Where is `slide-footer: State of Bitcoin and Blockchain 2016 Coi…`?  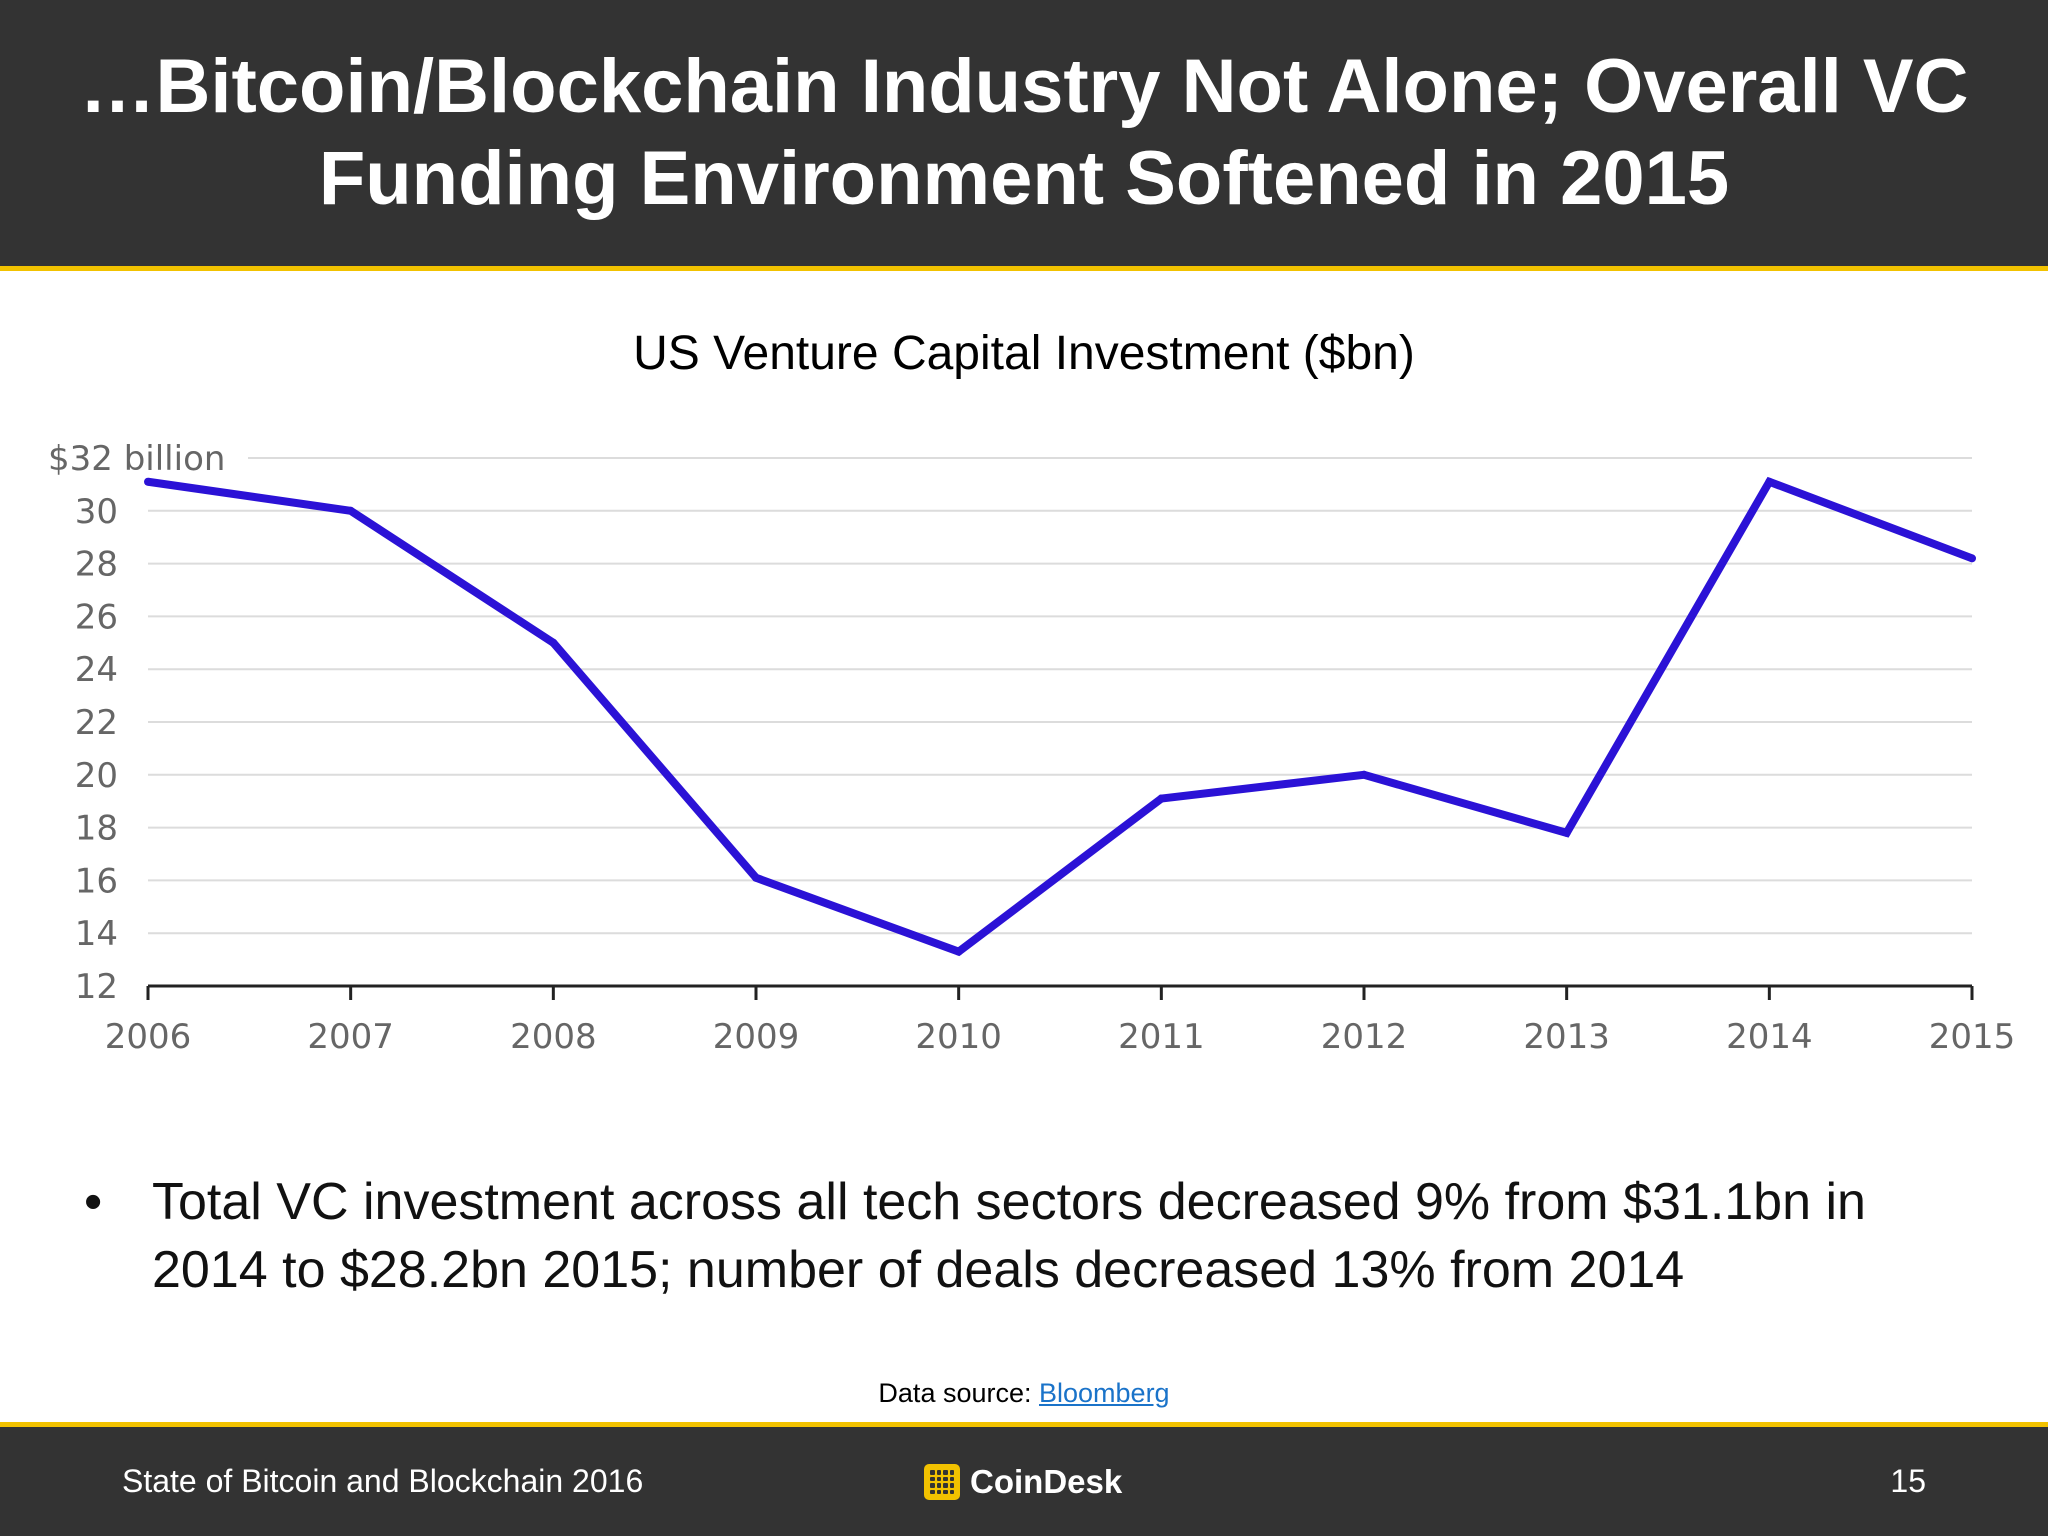 slide-footer: State of Bitcoin and Blockchain 2016 Coi… is located at coordinates (1024, 1479).